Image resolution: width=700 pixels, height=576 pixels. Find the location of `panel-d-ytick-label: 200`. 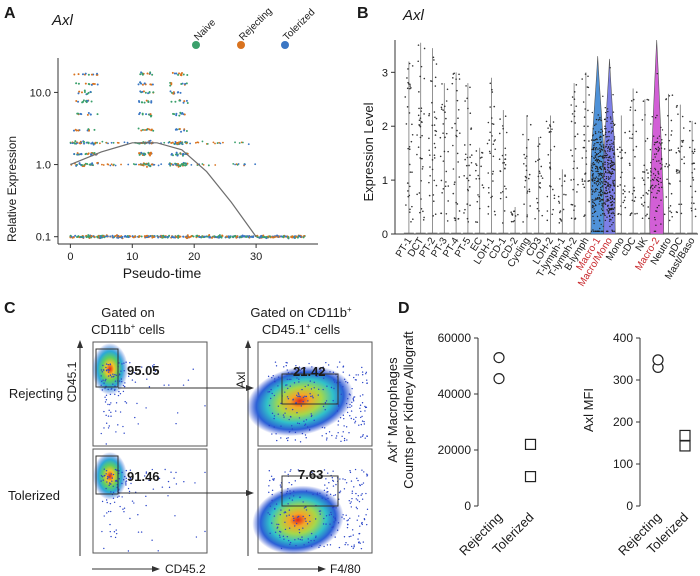

panel-d-ytick-label: 200 is located at coordinates (623, 422).